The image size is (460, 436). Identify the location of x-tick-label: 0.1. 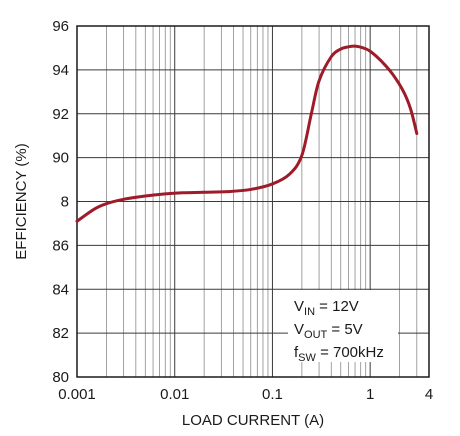
(272, 394).